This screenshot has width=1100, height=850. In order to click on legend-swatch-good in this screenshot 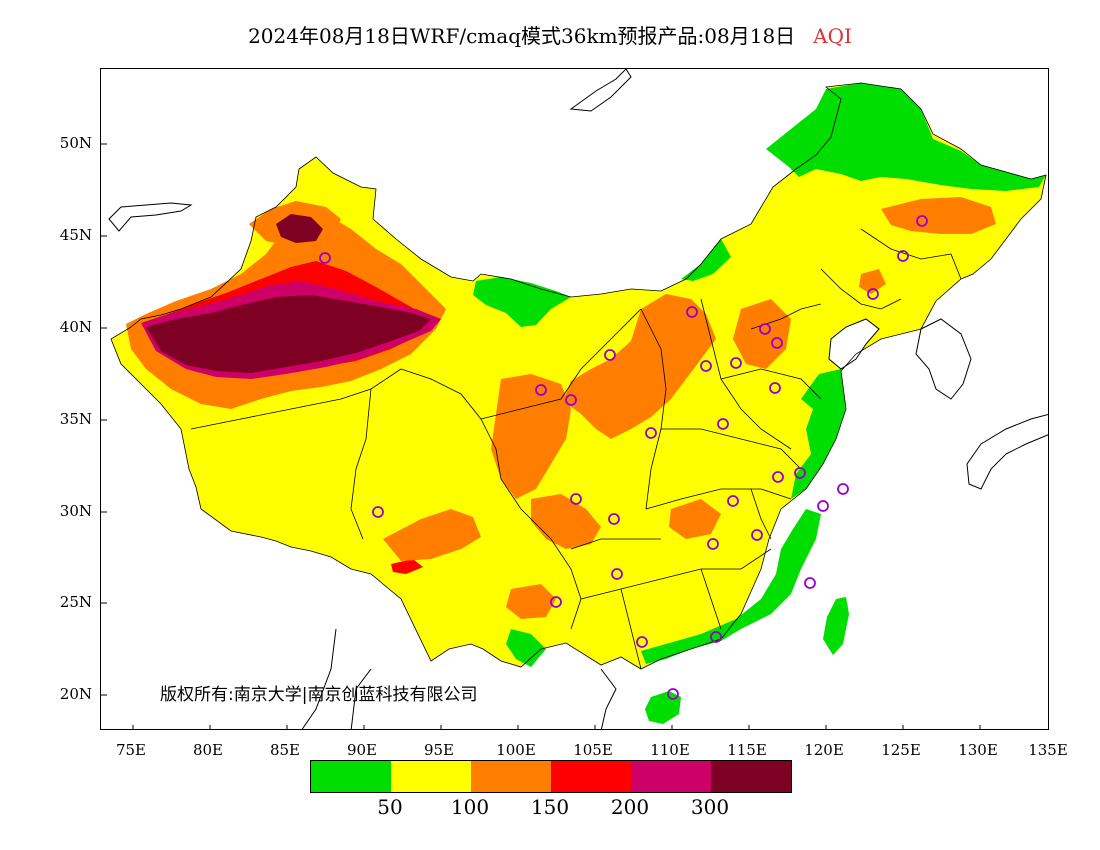, I will do `click(351, 776)`.